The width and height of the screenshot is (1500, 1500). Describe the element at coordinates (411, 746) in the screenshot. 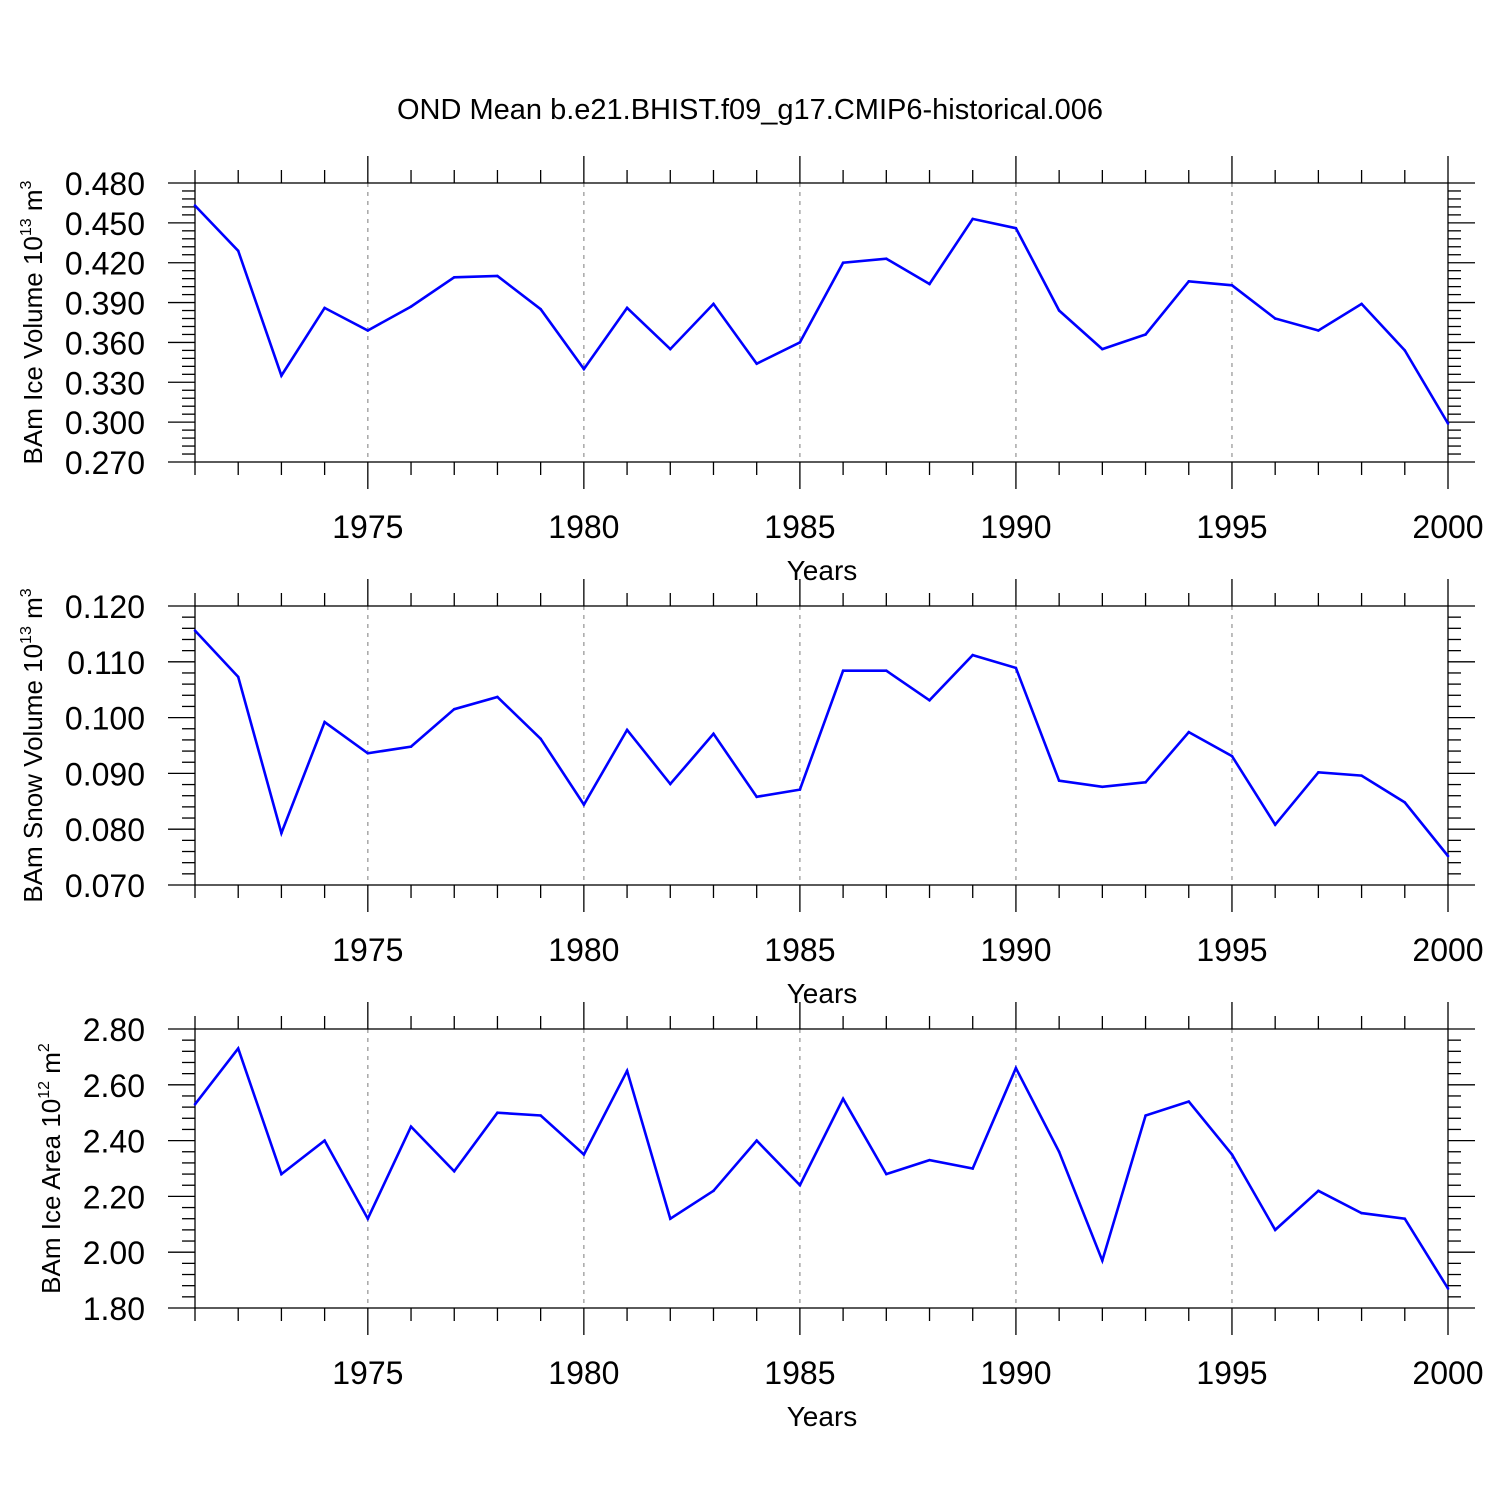

I see `data-point-1976` at that location.